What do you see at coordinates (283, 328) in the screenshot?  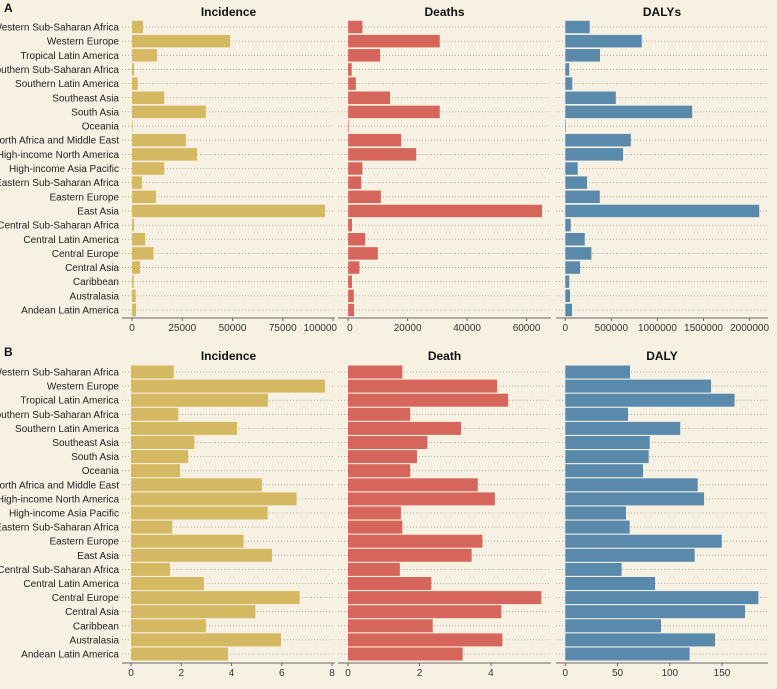 I see `x-tick-label: 75000` at bounding box center [283, 328].